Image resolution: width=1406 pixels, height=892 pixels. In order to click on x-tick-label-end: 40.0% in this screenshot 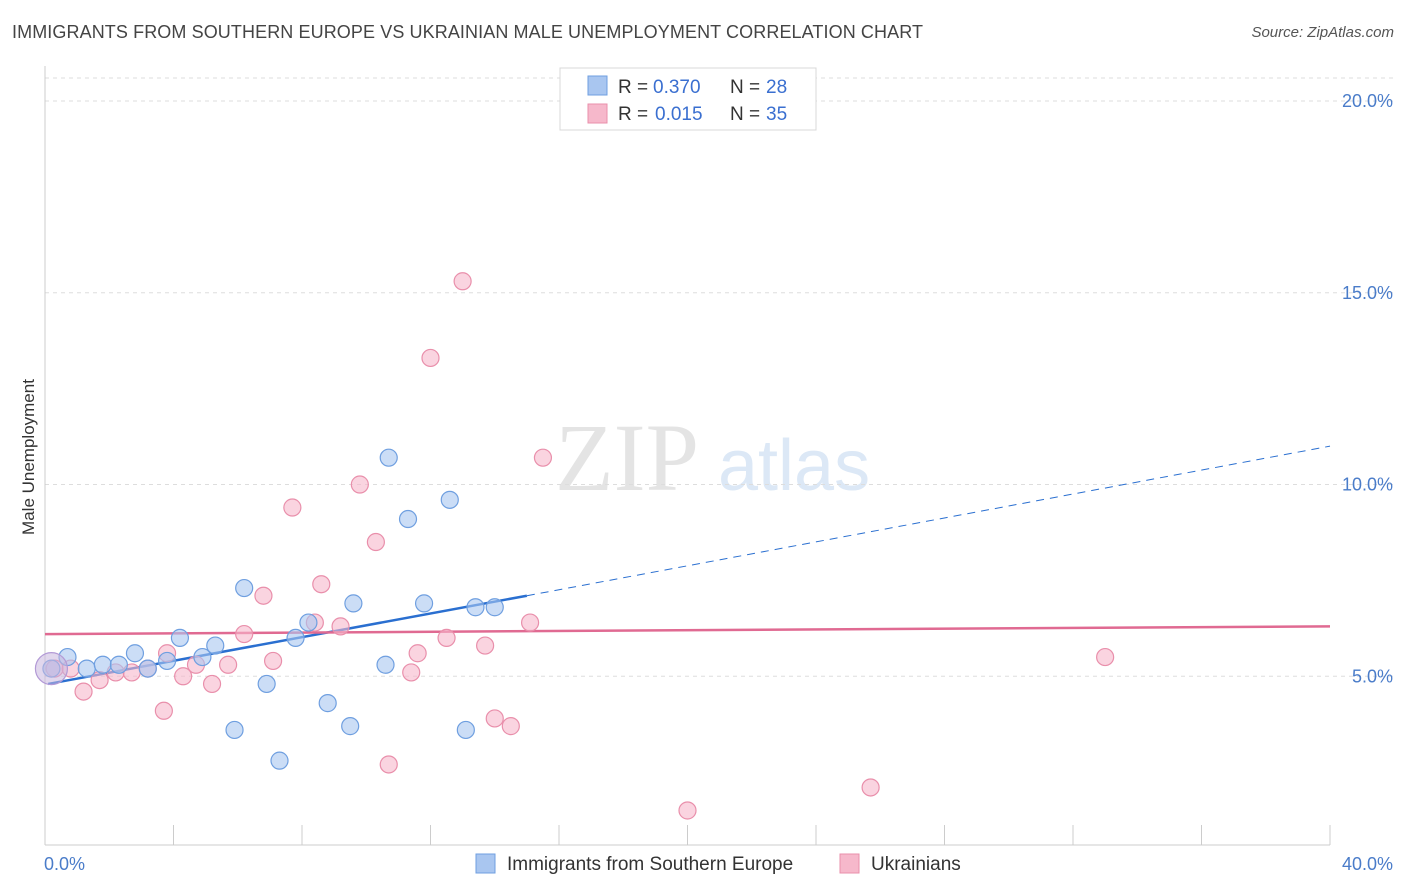, I will do `click(1367, 864)`.